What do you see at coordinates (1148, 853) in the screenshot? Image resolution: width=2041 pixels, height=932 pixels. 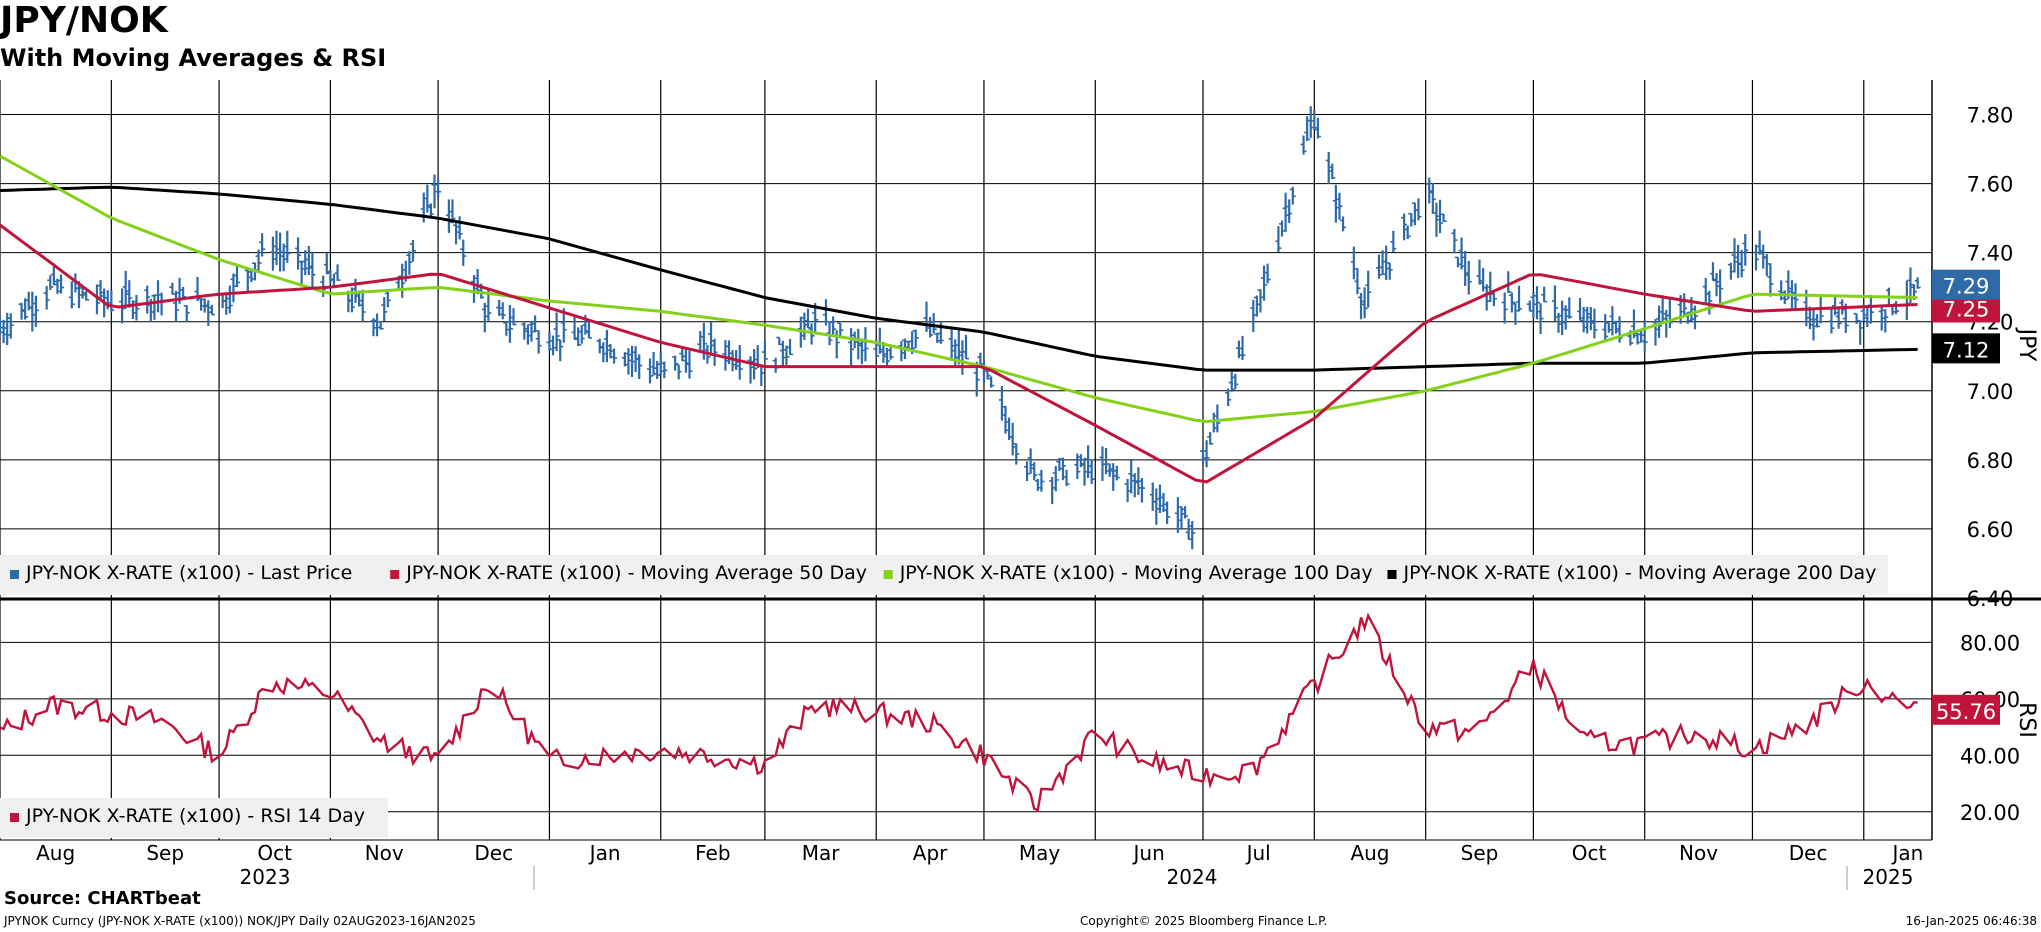 I see `month-tick-label: Jun` at bounding box center [1148, 853].